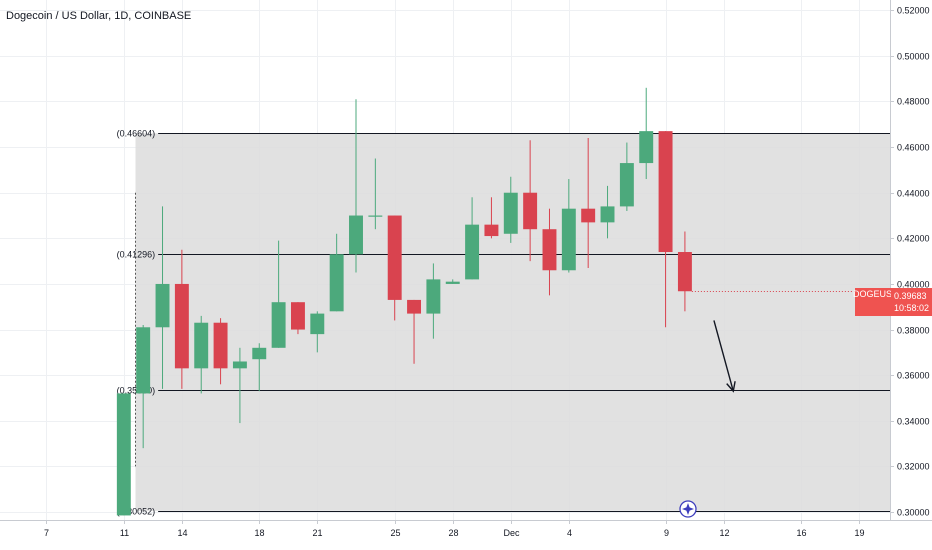  I want to click on price-tick-label: 0.32000, so click(913, 467).